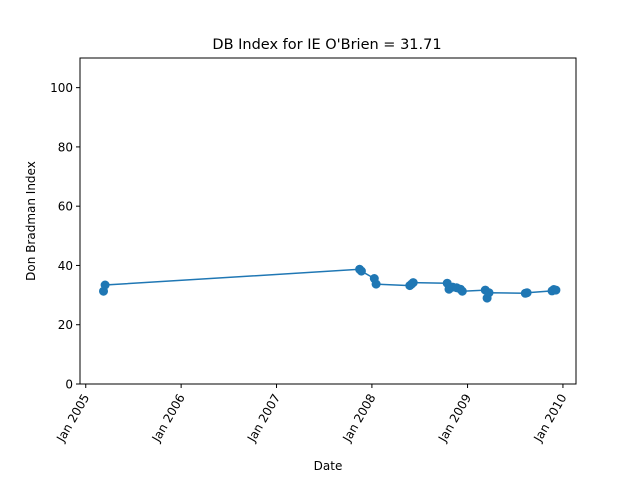  What do you see at coordinates (69, 385) in the screenshot?
I see `y-tick-label: 0` at bounding box center [69, 385].